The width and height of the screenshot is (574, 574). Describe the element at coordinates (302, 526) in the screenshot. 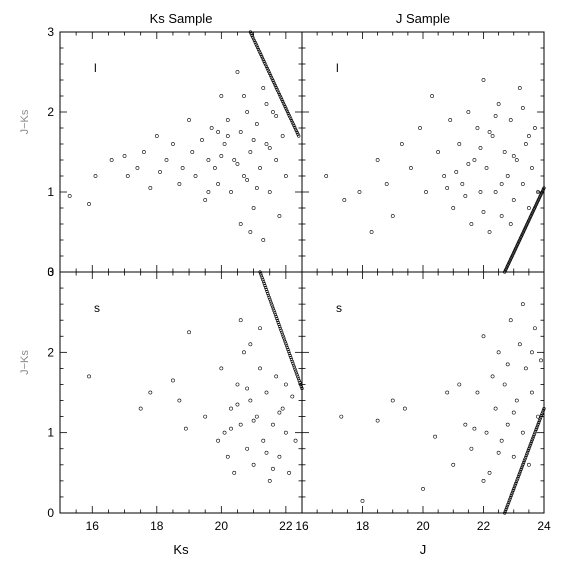

I see `x-tick-label: 16` at that location.